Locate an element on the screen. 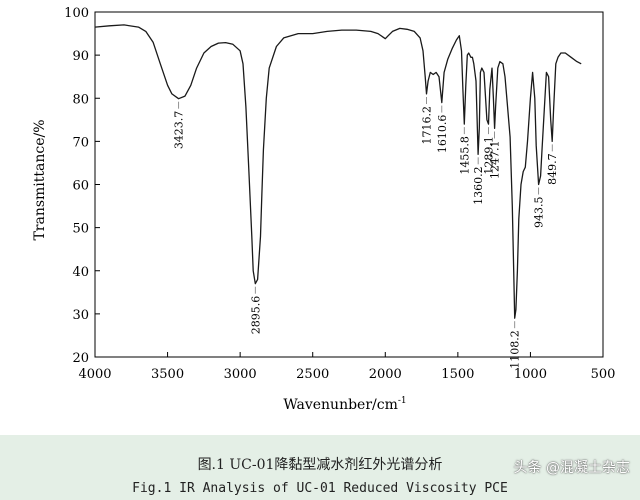  x-tick-label: 3500 is located at coordinates (167, 374).